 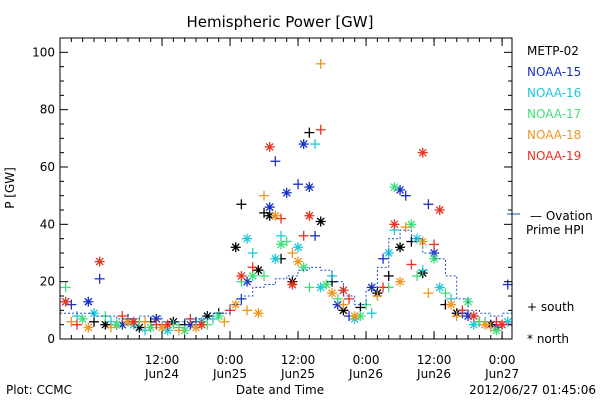 I want to click on y-tick-label-40: 40, so click(x=47, y=224).